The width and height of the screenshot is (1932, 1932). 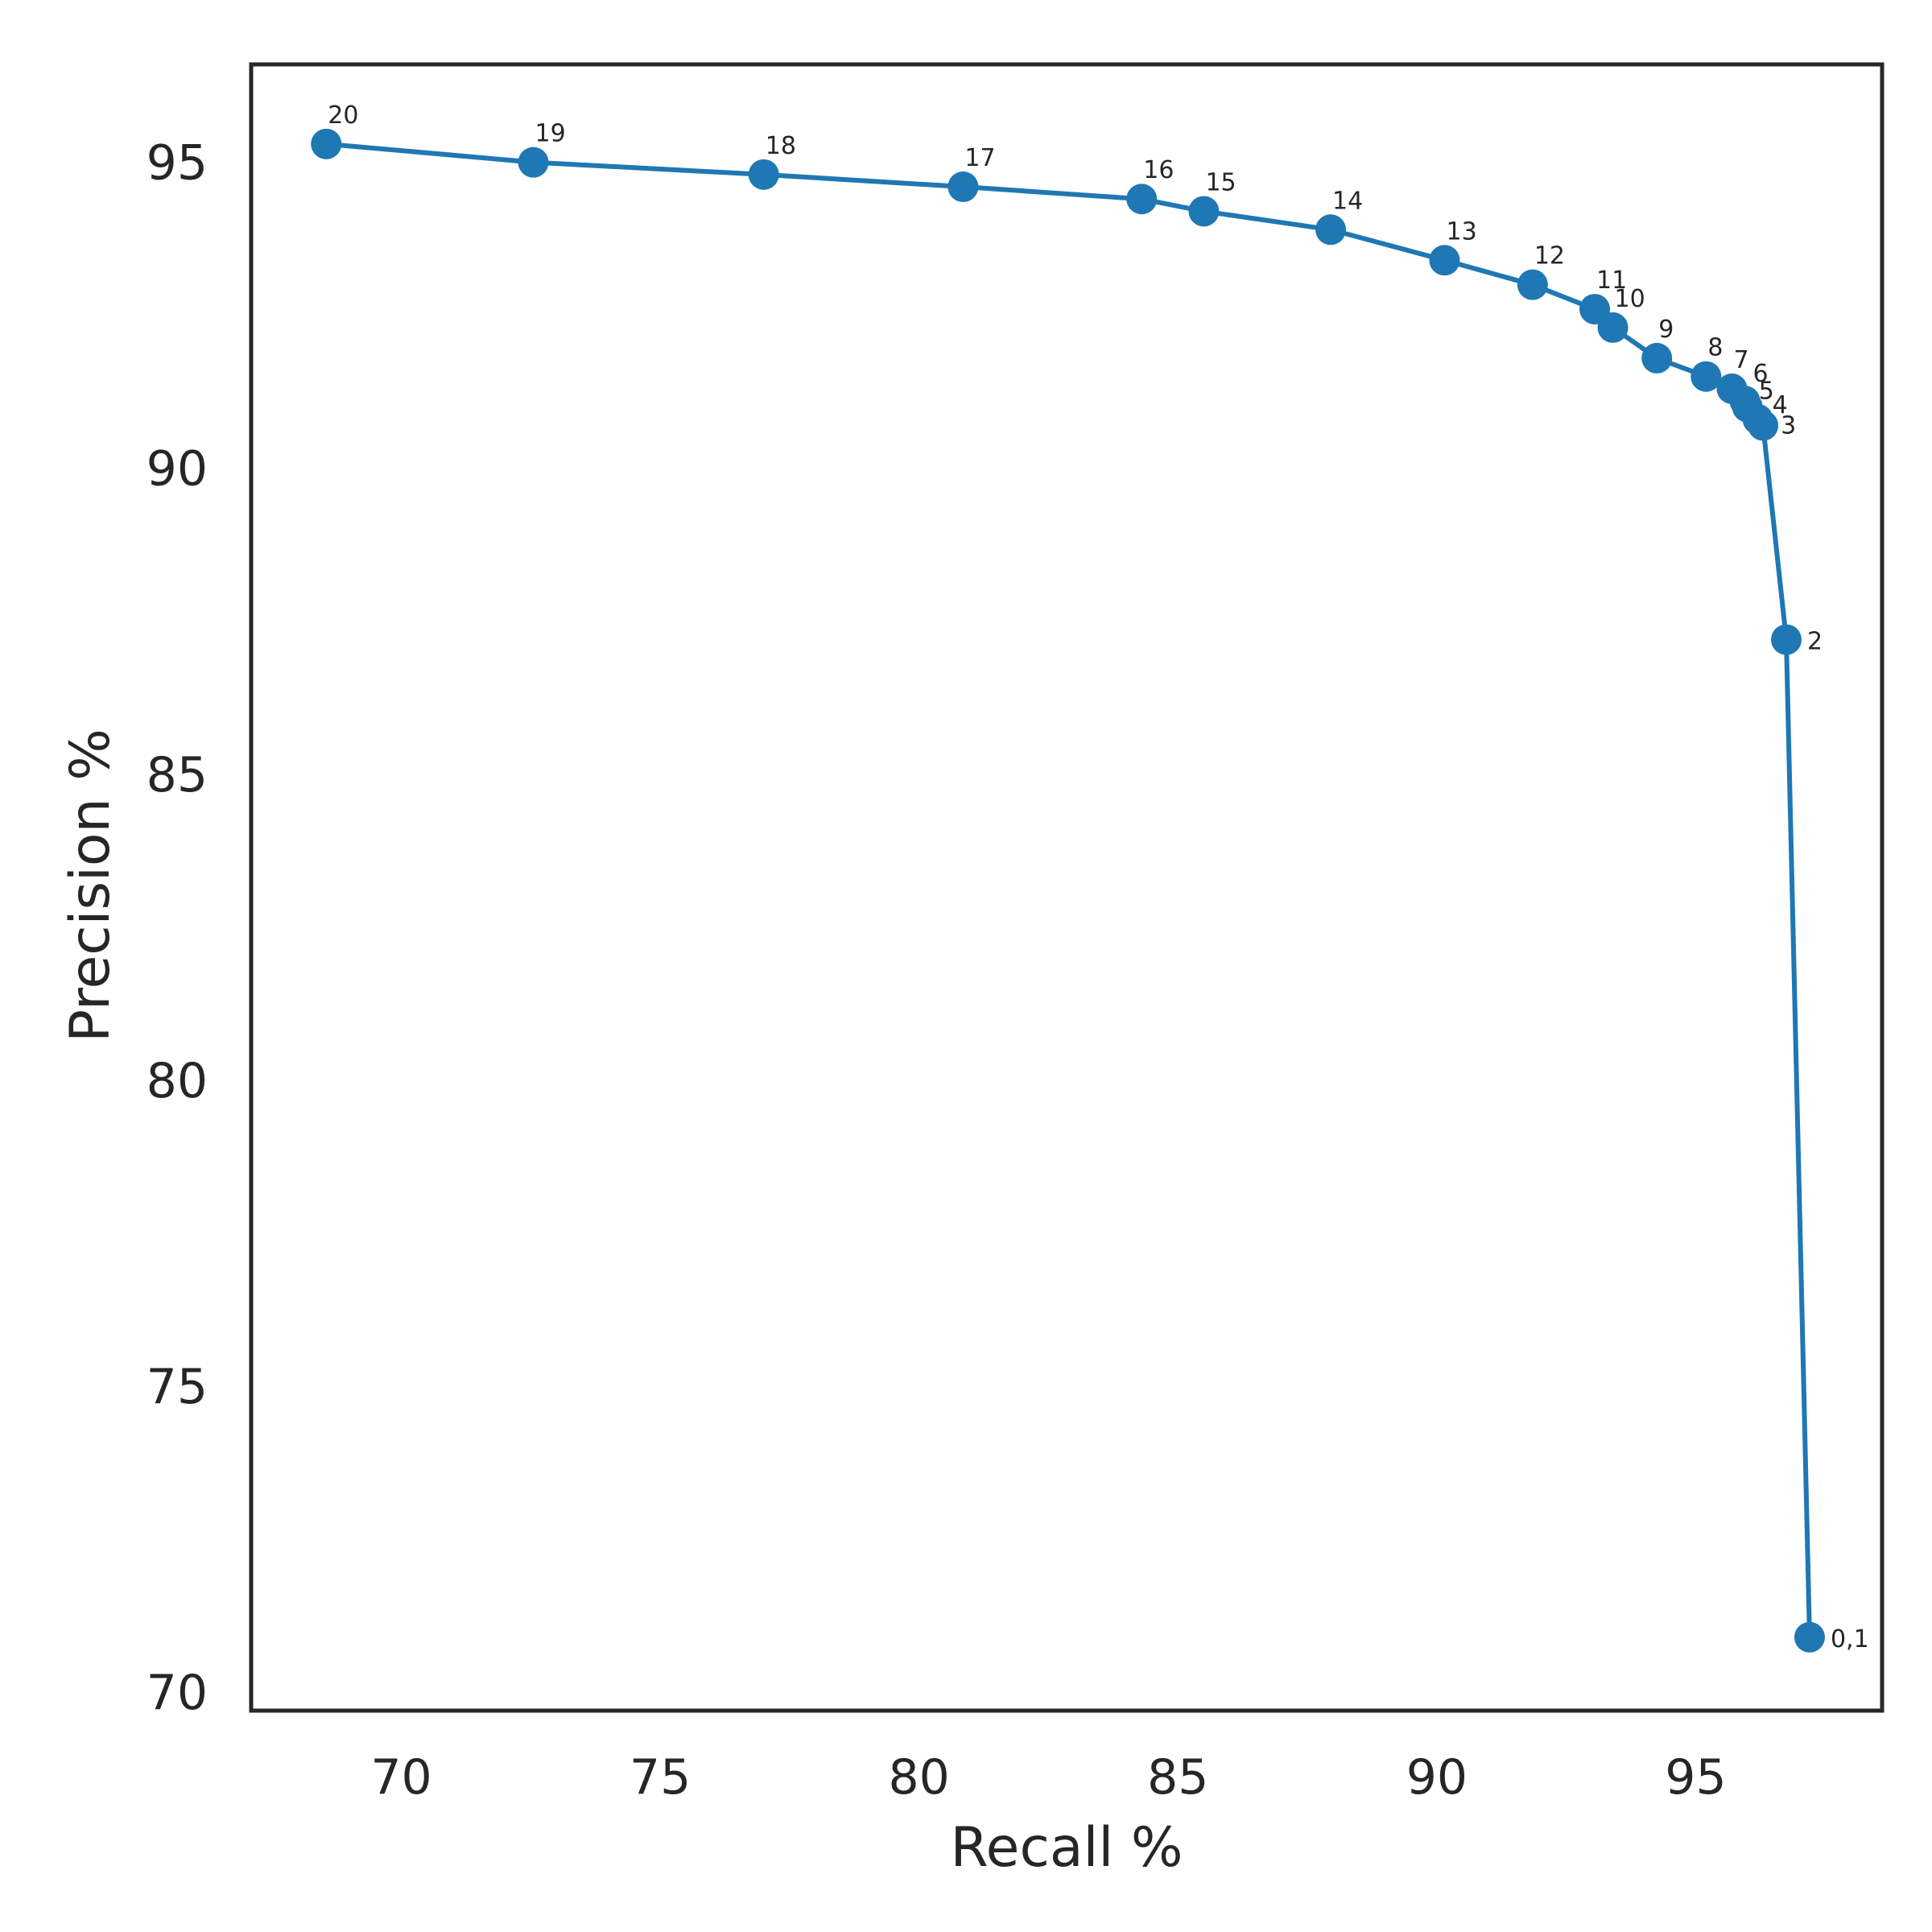 I want to click on data-point-label: 7, so click(x=1740, y=360).